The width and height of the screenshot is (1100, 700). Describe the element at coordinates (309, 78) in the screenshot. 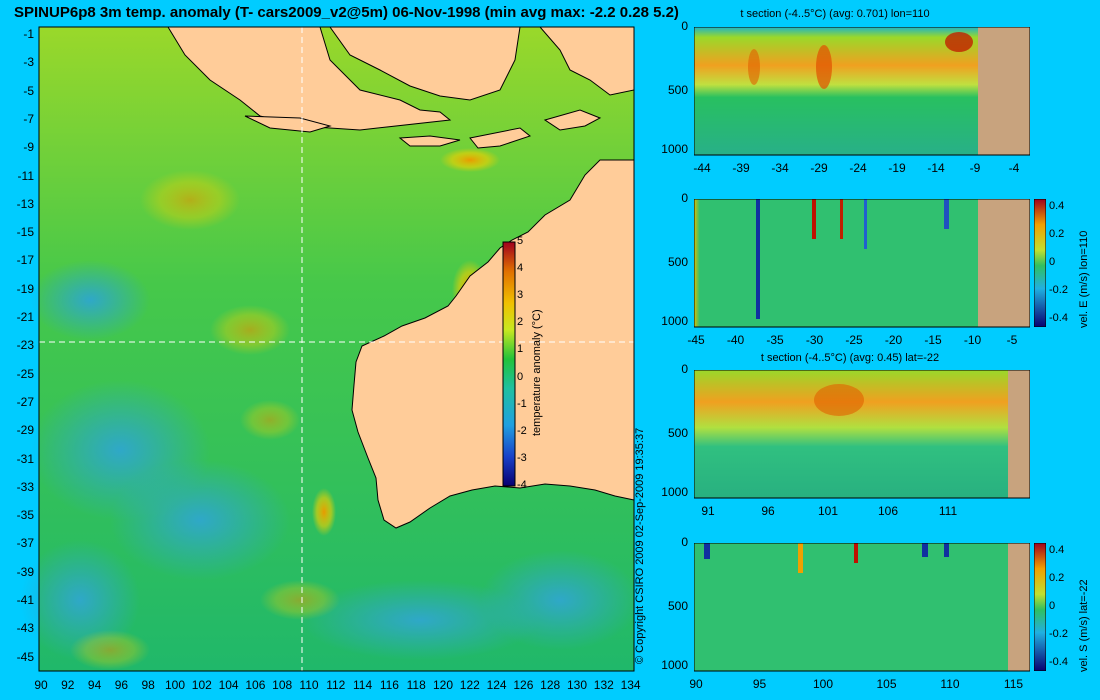

I see `land-java` at that location.